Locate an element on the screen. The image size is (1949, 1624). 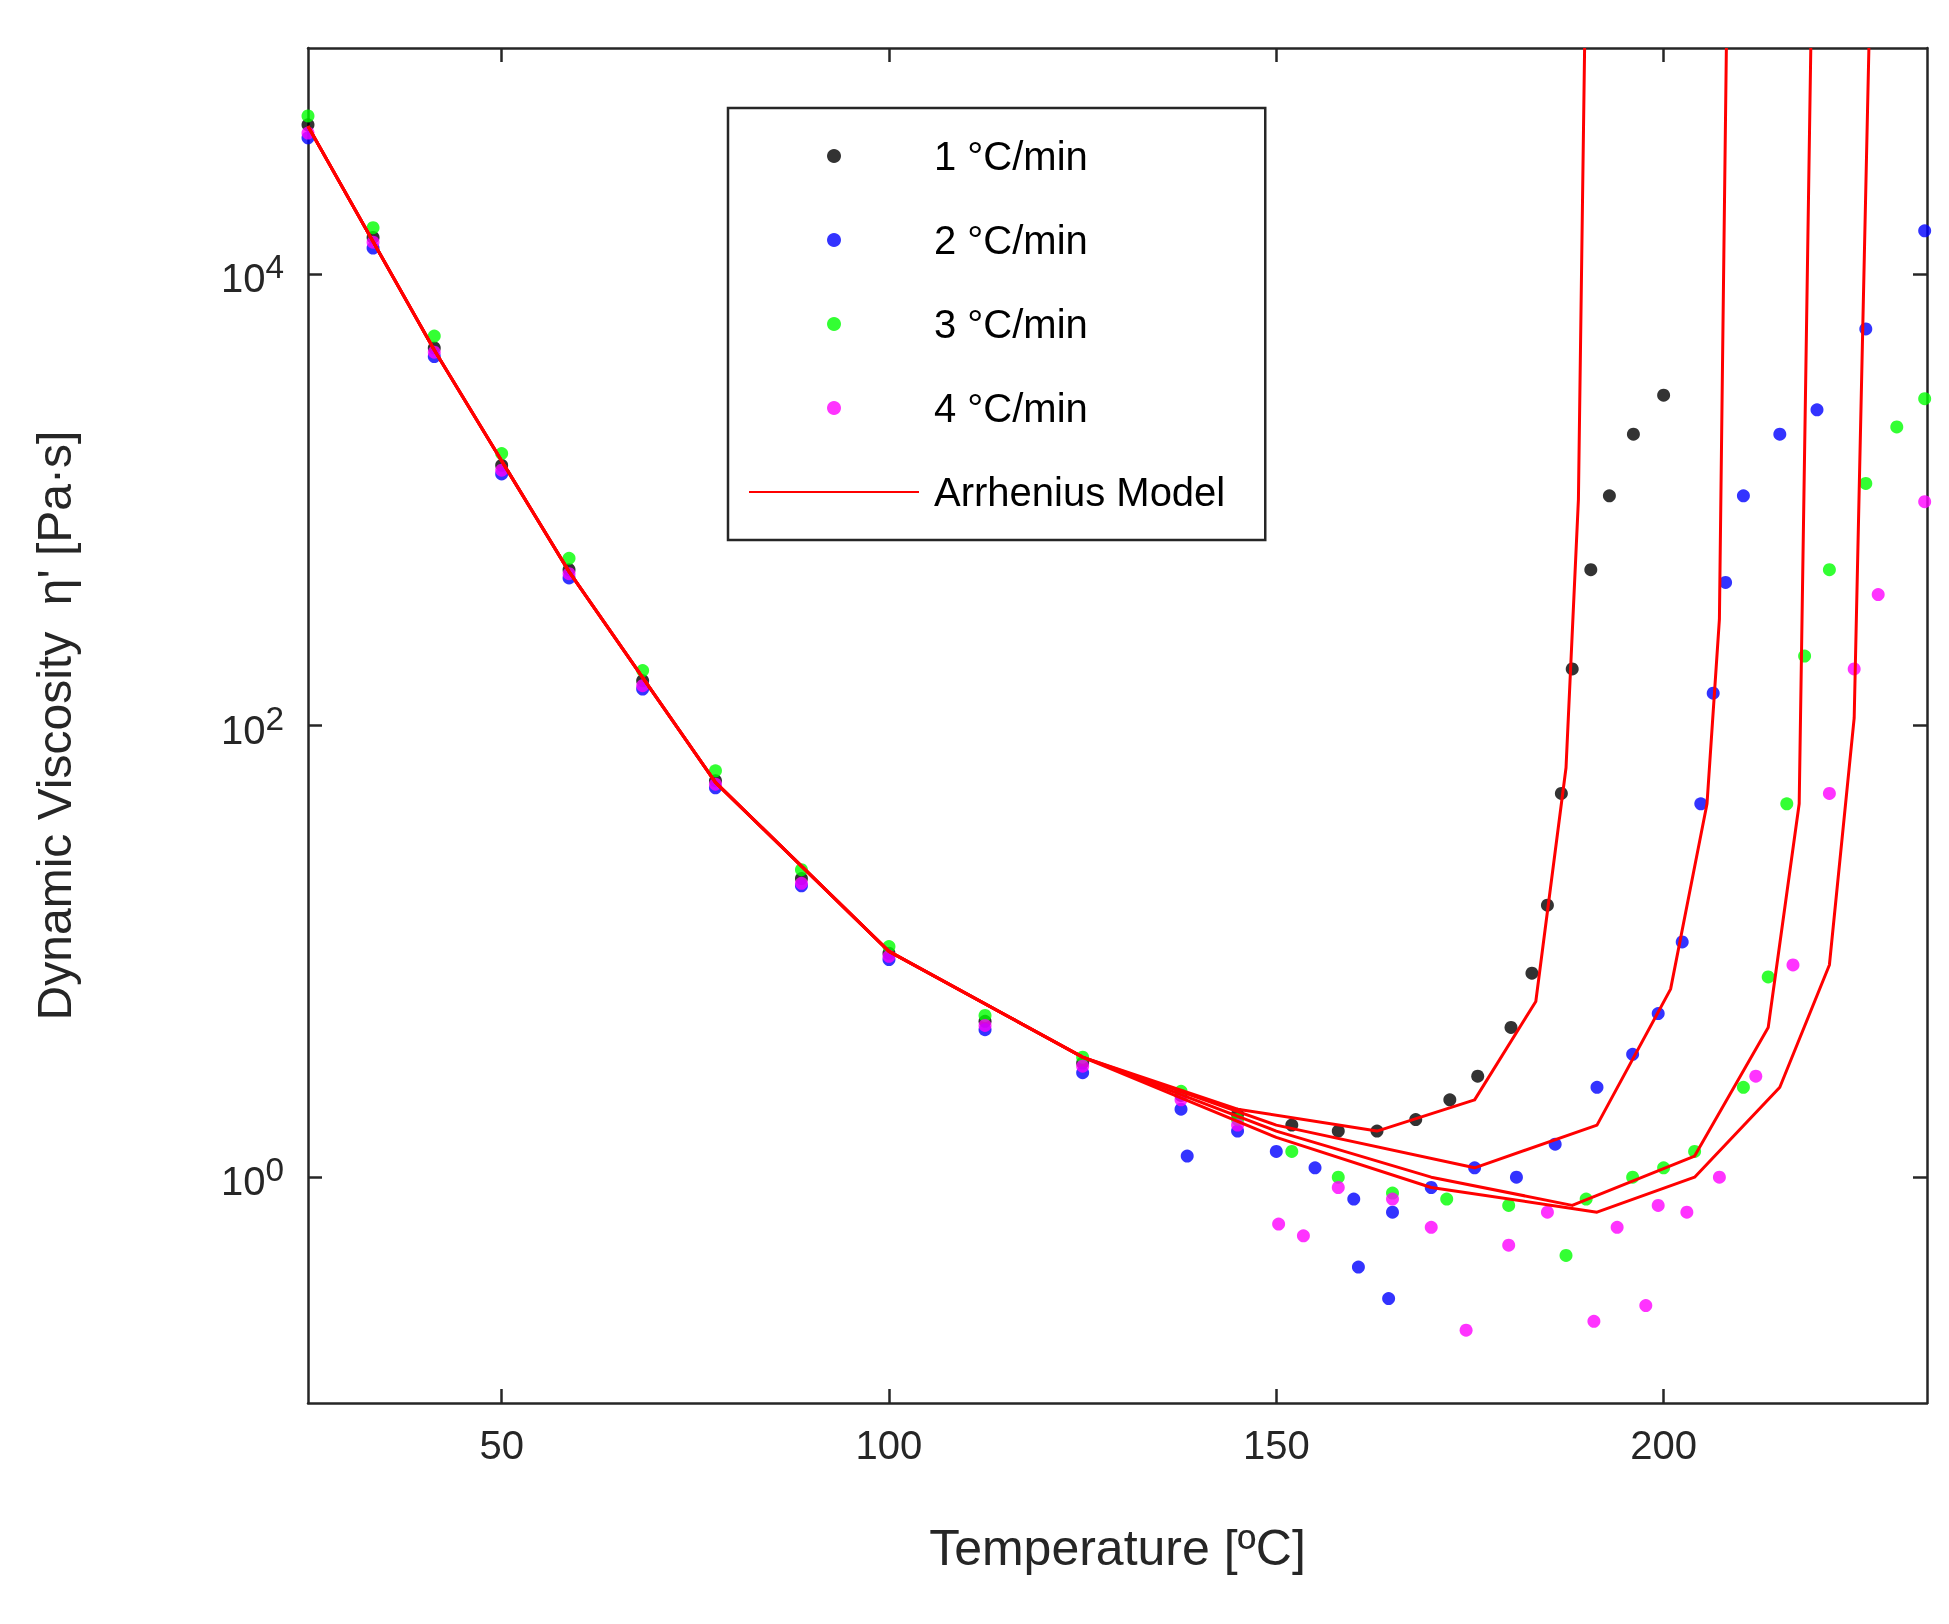
legend-label: 1 °C/min is located at coordinates (1011, 156).